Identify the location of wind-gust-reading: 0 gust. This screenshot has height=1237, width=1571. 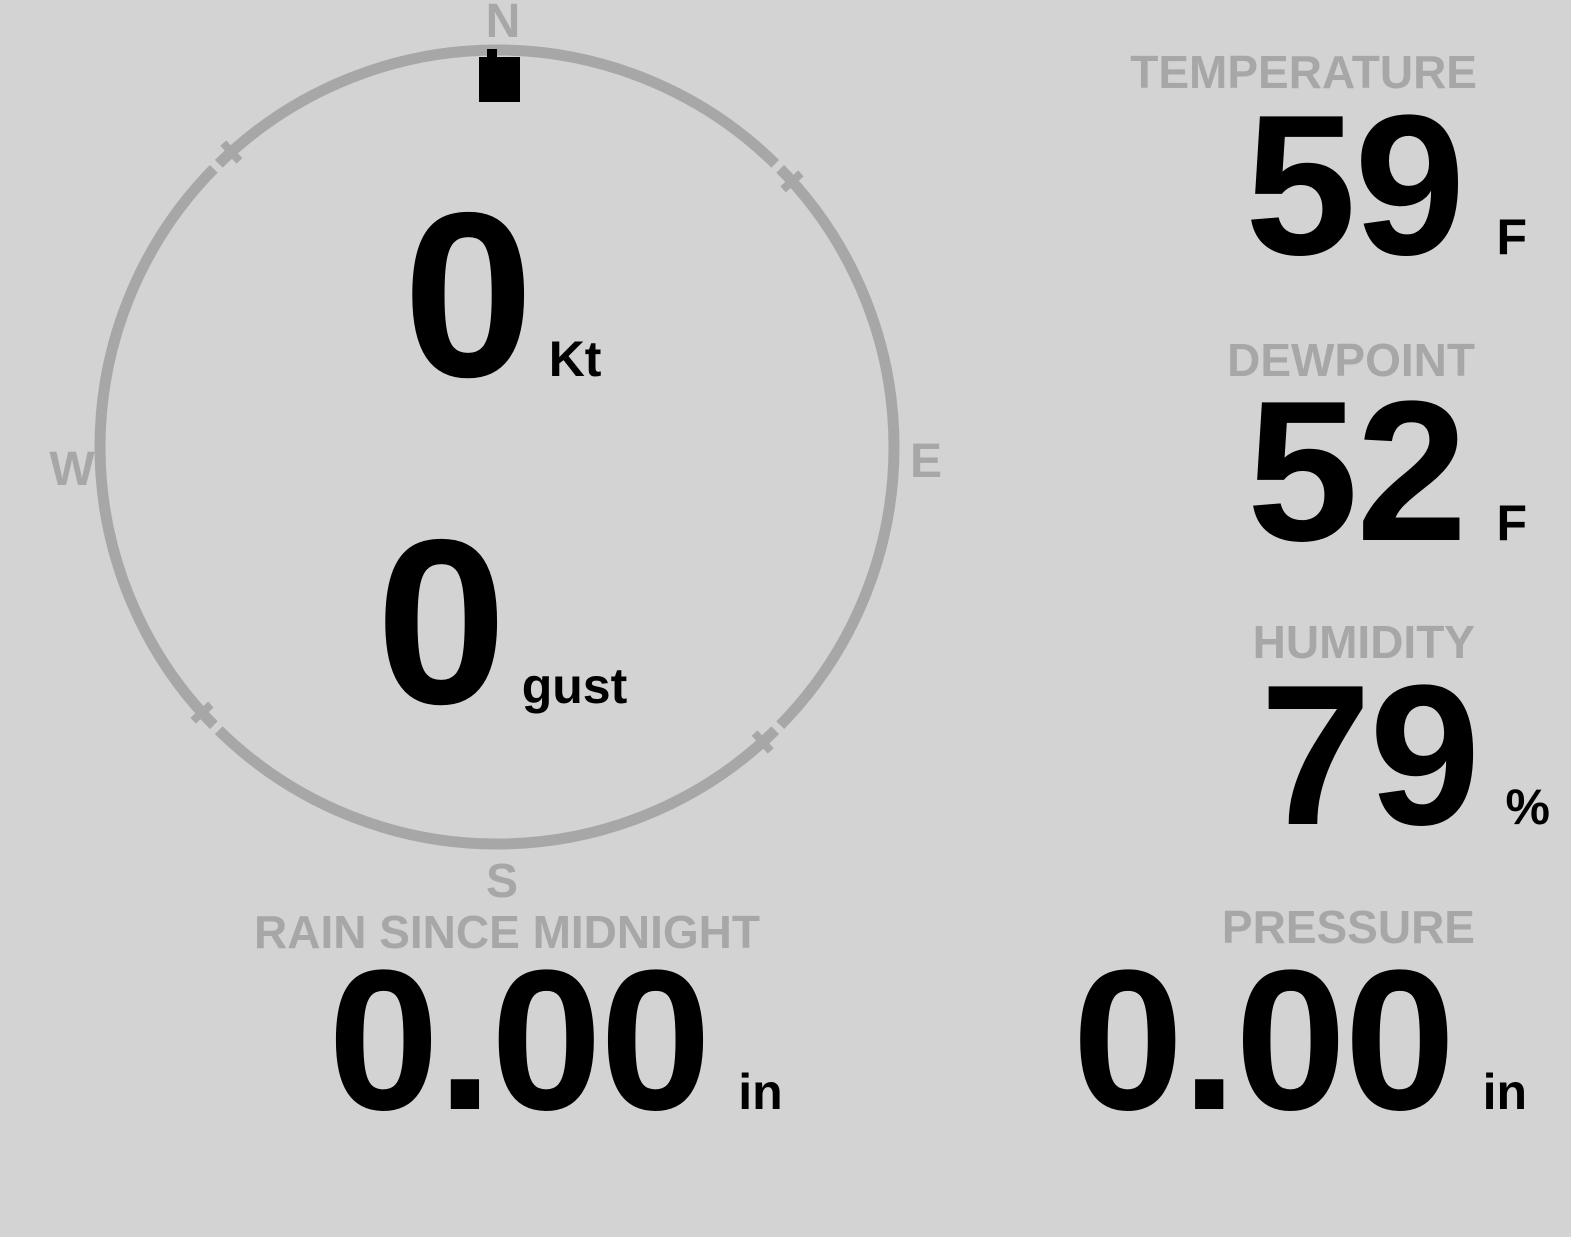
(501, 621).